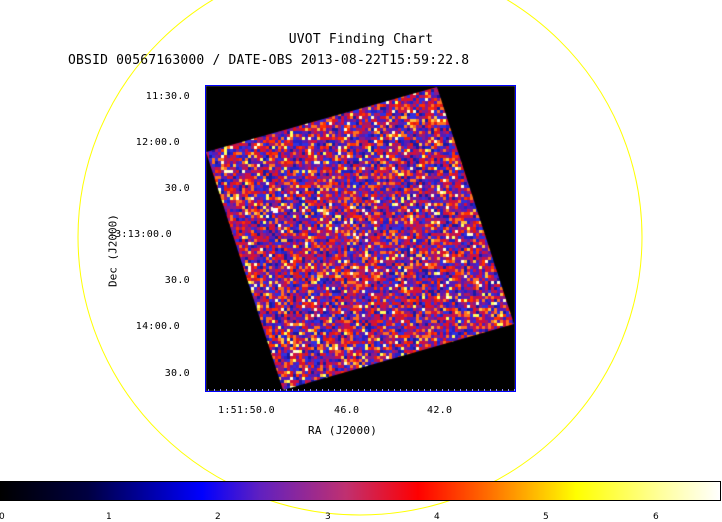 Image resolution: width=722 pixels, height=522 pixels. What do you see at coordinates (360, 491) in the screenshot?
I see `colorbar` at bounding box center [360, 491].